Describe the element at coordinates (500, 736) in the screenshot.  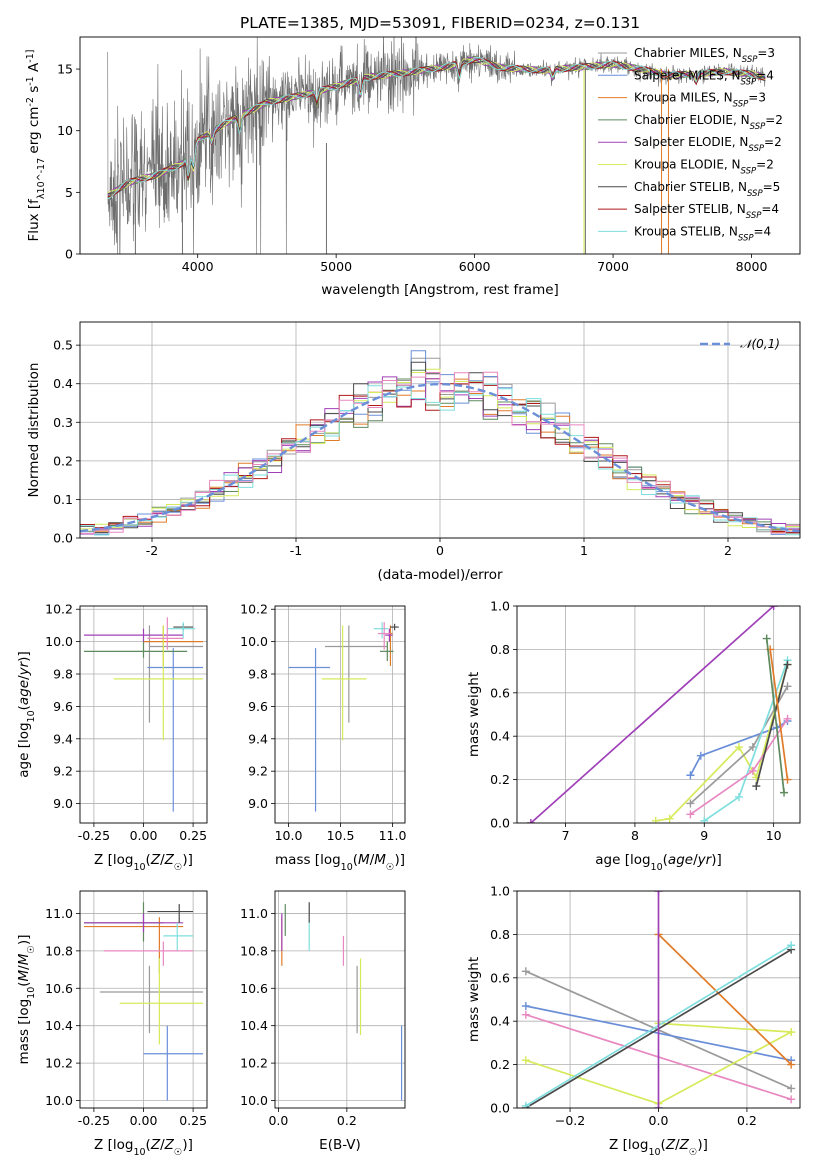
I see `y-tick-label: 0.4` at that location.